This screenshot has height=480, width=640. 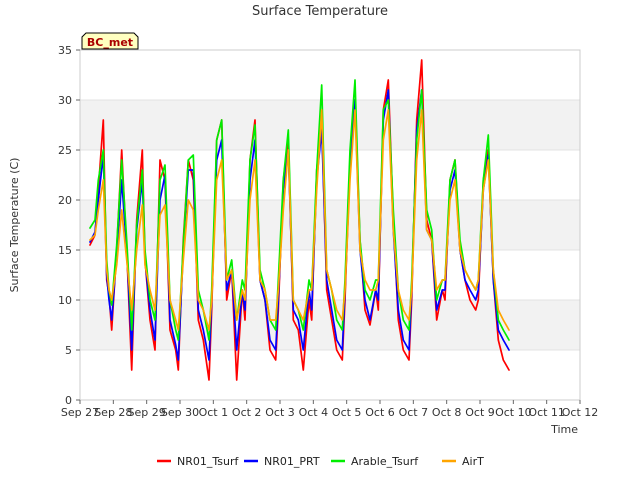 I want to click on legend-item-nr01-prt: NR01_PRT, so click(x=282, y=461).